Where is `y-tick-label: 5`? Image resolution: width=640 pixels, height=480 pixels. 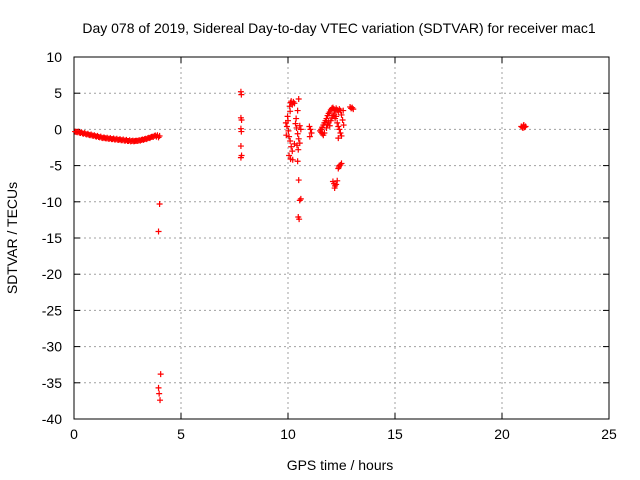
y-tick-label: 5 is located at coordinates (58, 93).